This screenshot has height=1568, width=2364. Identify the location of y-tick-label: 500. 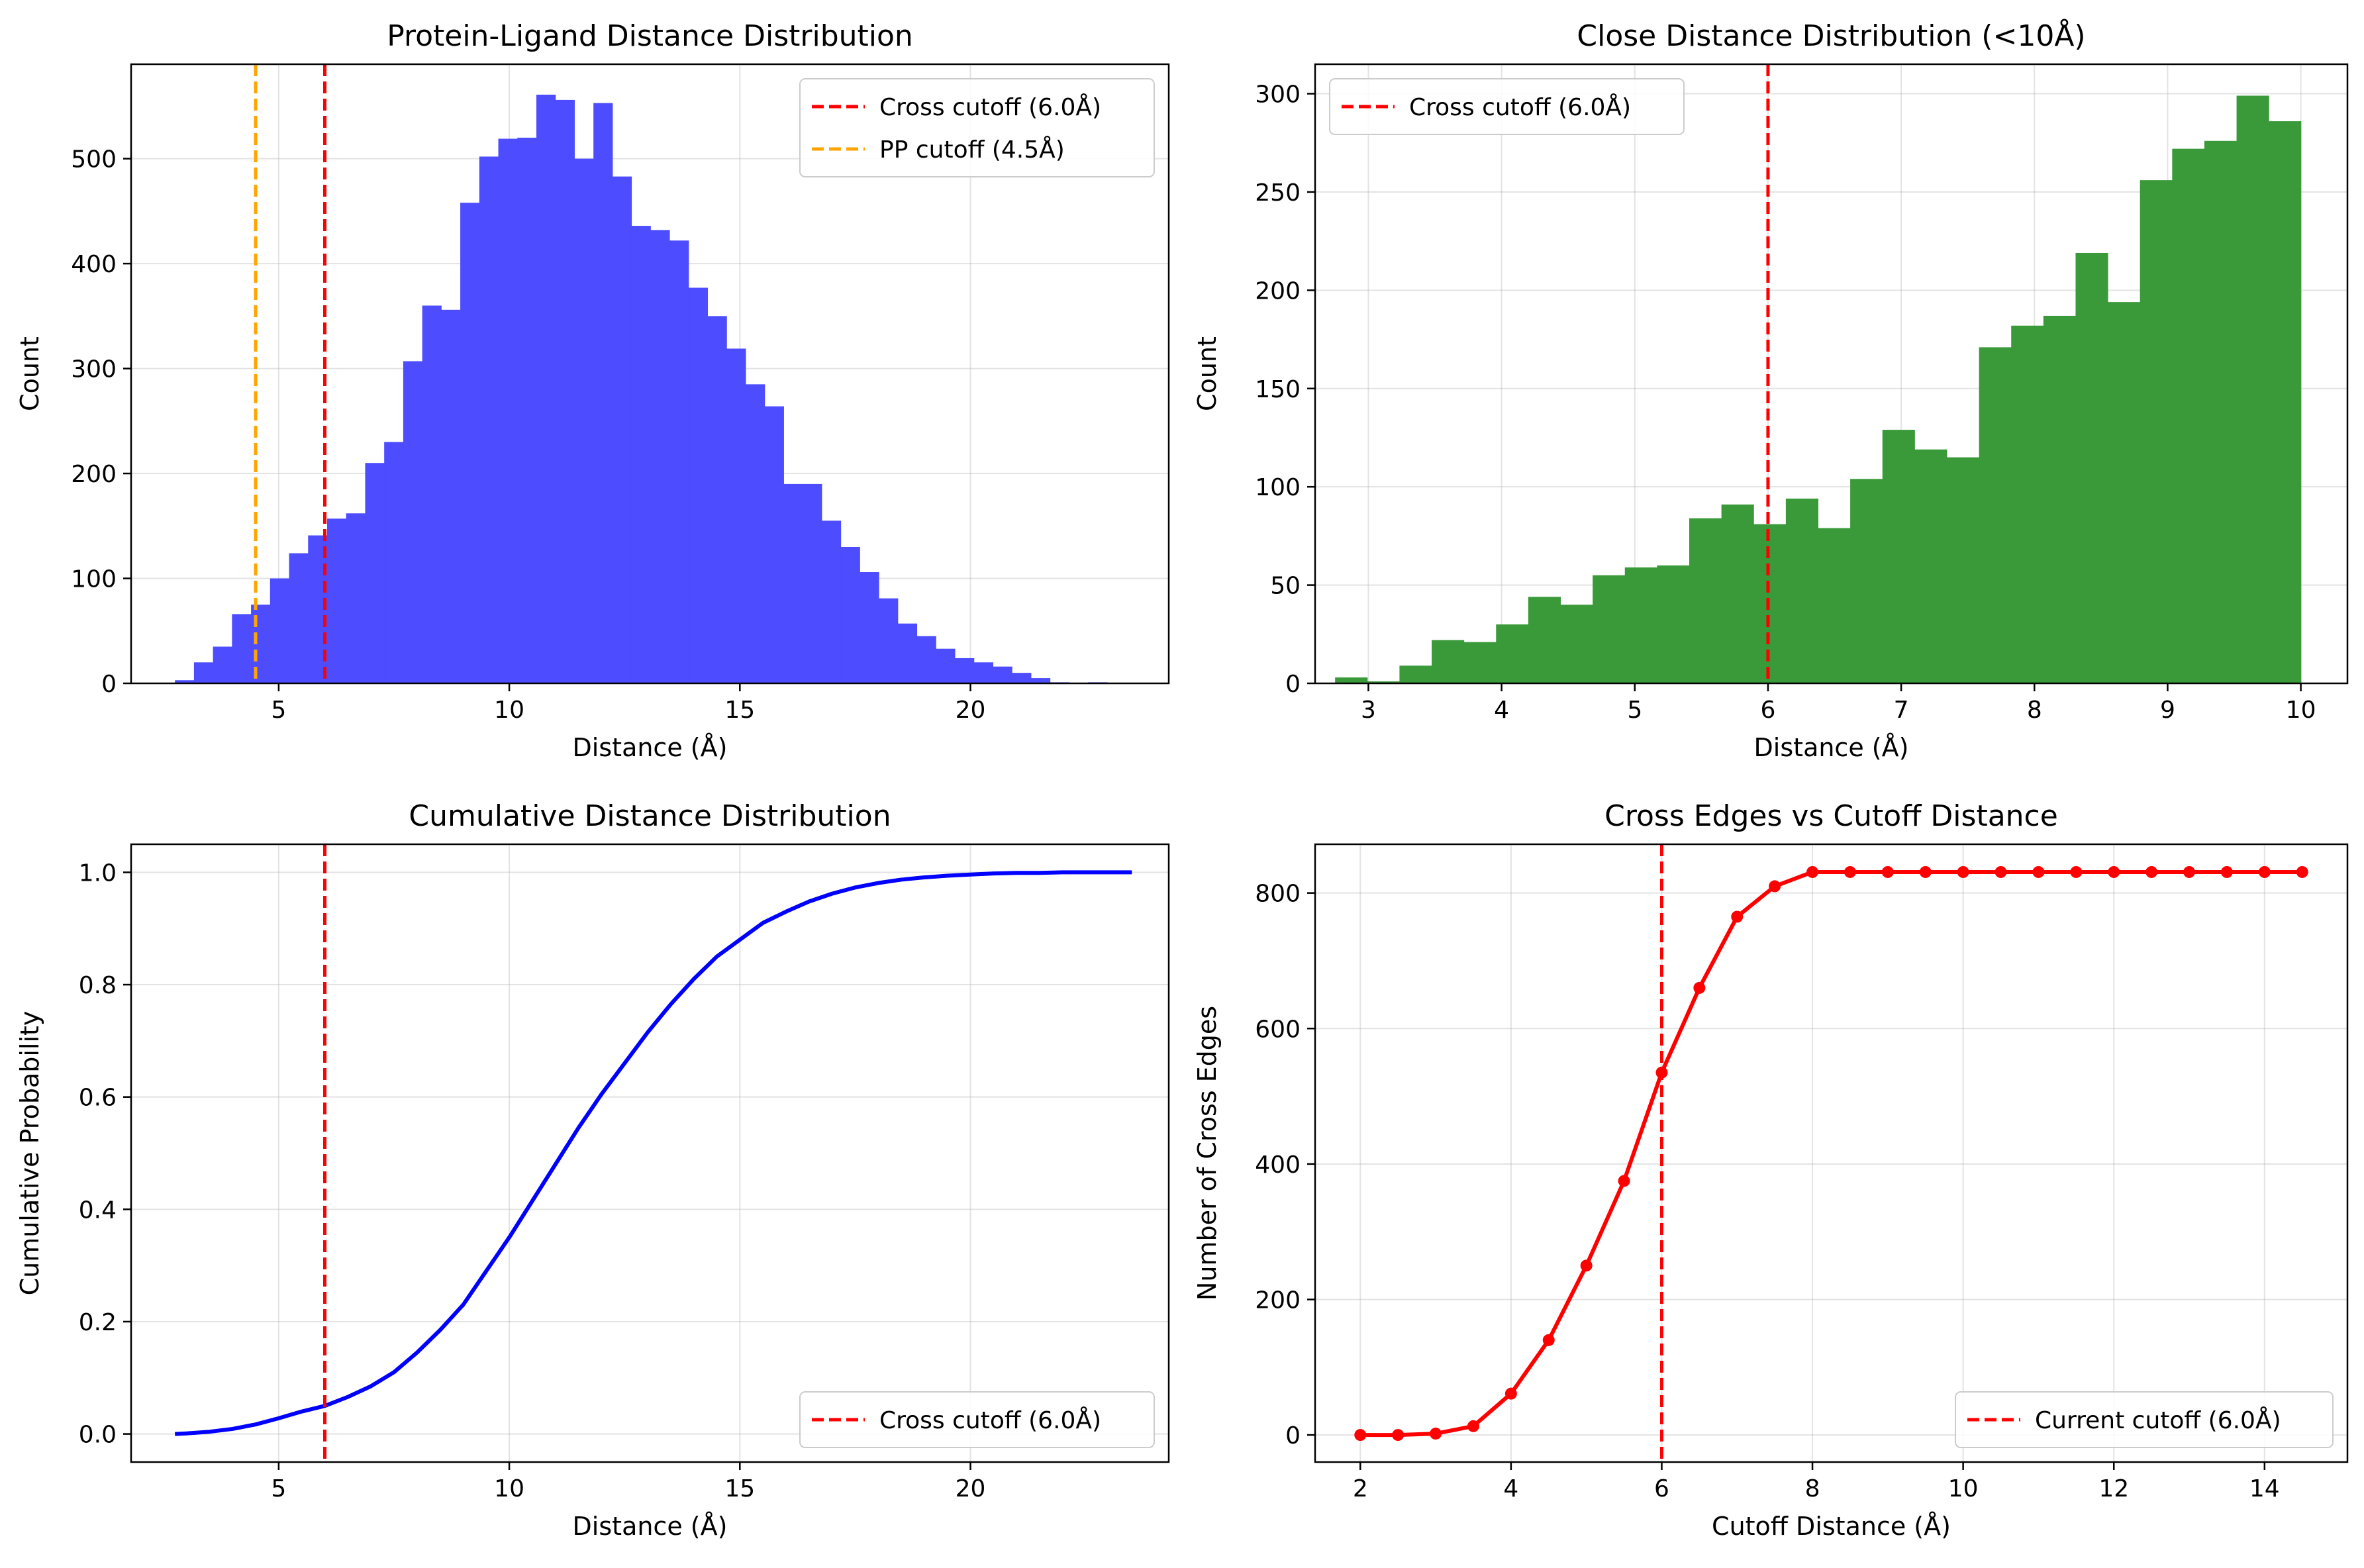
(94, 159).